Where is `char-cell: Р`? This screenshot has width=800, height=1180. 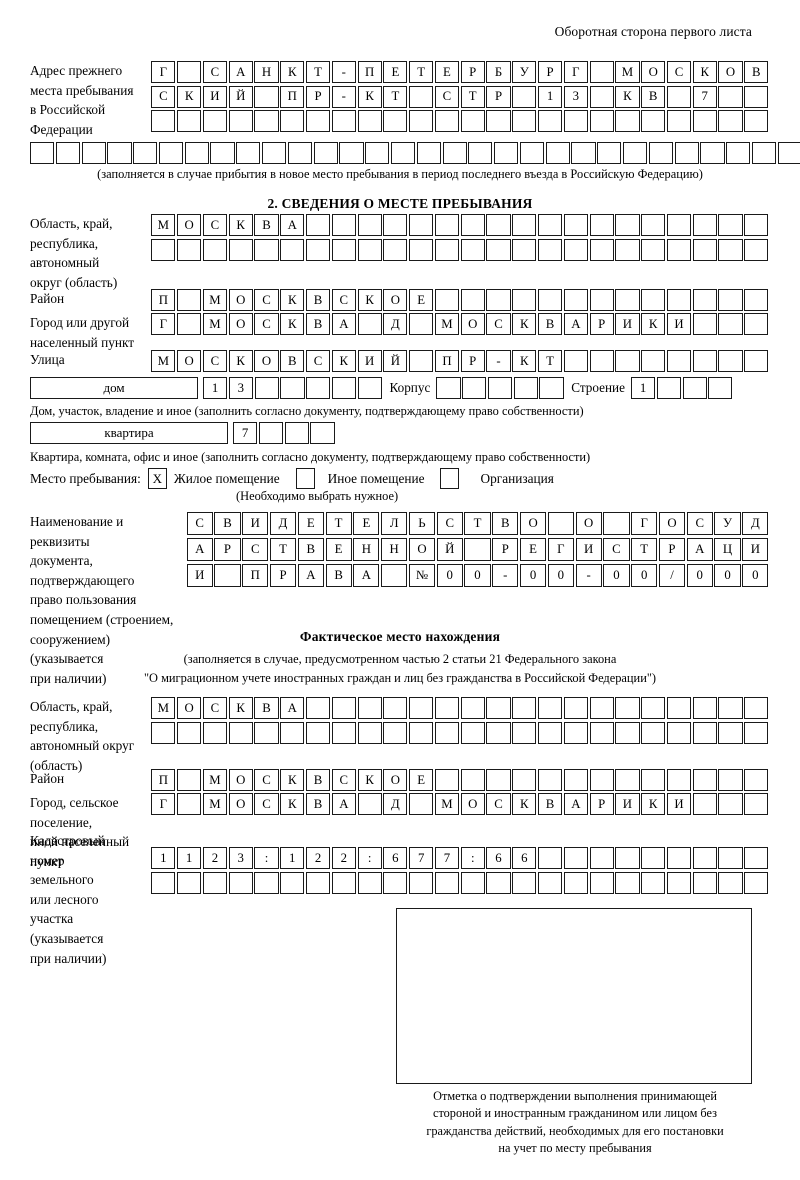 char-cell: Р is located at coordinates (227, 549).